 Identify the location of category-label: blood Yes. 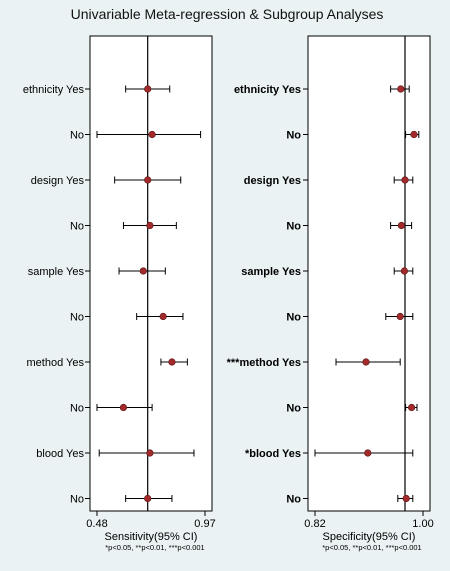
(60, 454).